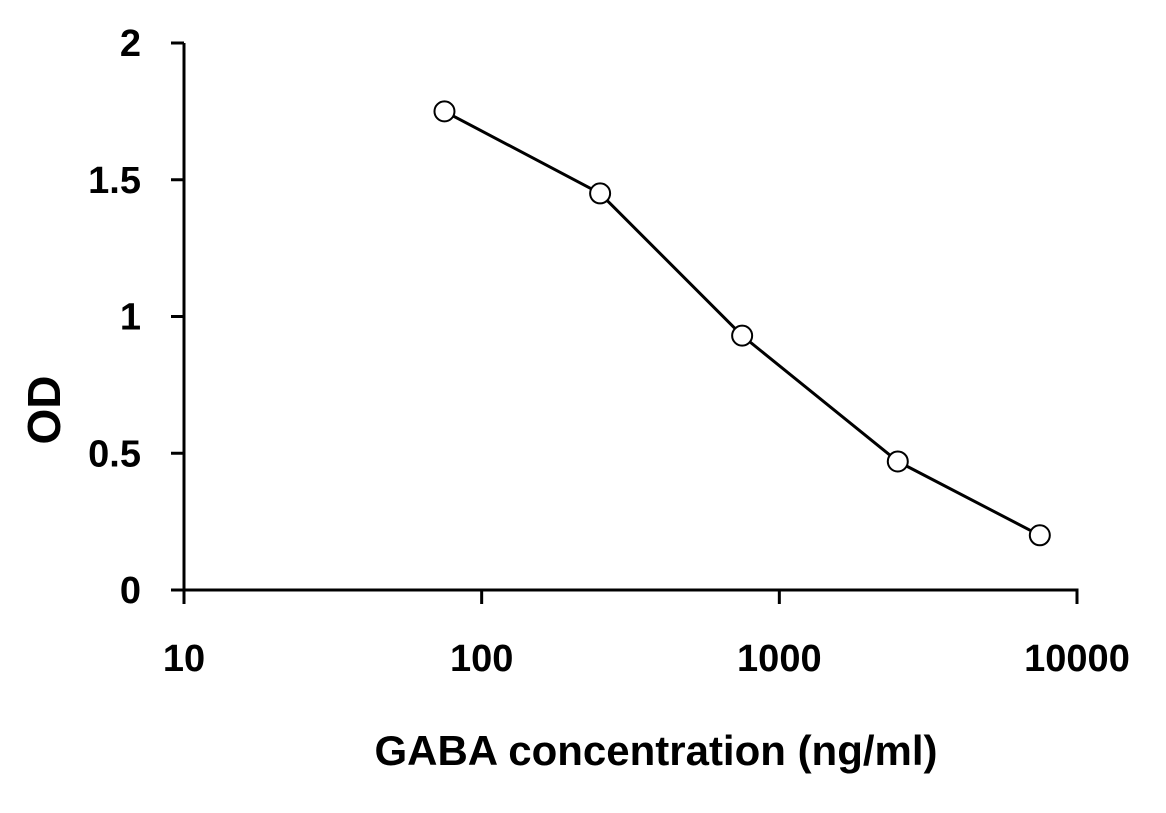 Image resolution: width=1166 pixels, height=813 pixels. Describe the element at coordinates (779, 659) in the screenshot. I see `x-tick-label: 1000` at that location.